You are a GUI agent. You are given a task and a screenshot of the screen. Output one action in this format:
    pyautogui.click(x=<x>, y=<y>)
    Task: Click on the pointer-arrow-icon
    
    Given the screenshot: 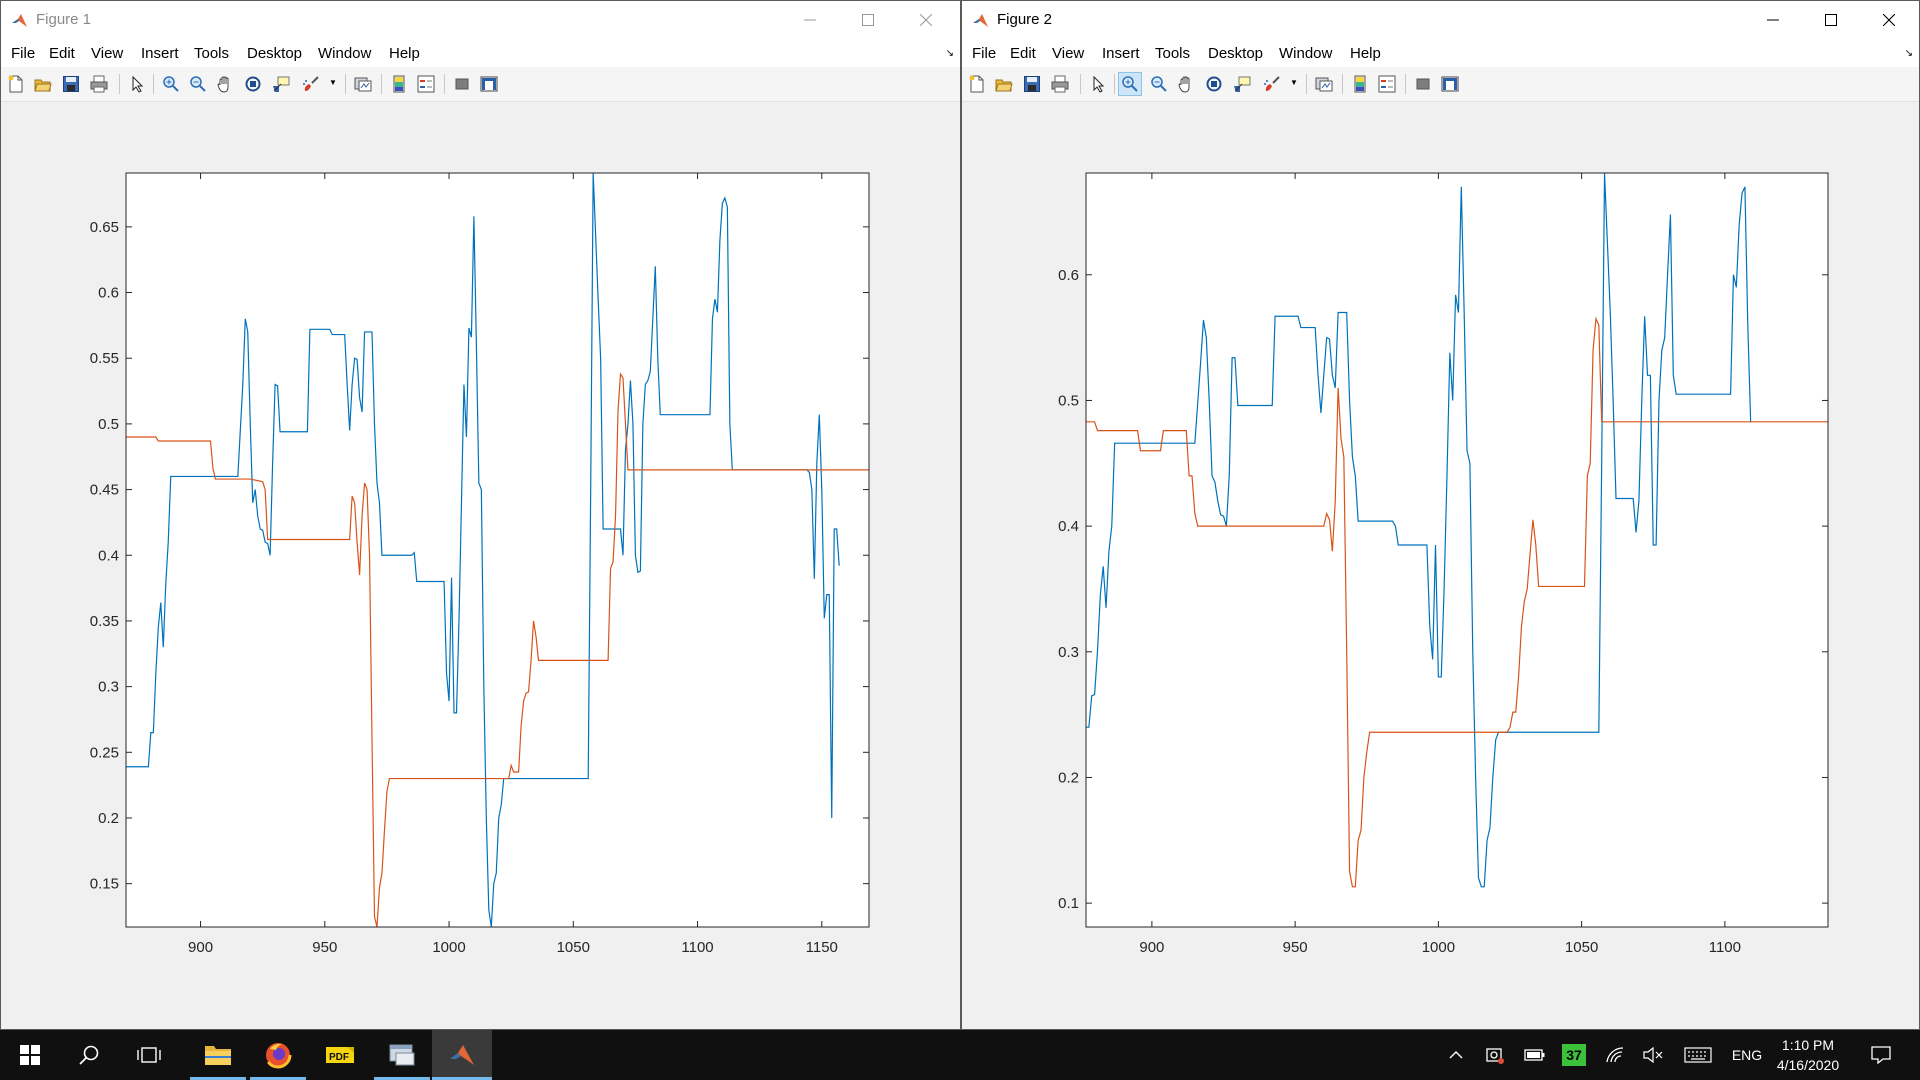 What is the action you would take?
    pyautogui.click(x=137, y=84)
    